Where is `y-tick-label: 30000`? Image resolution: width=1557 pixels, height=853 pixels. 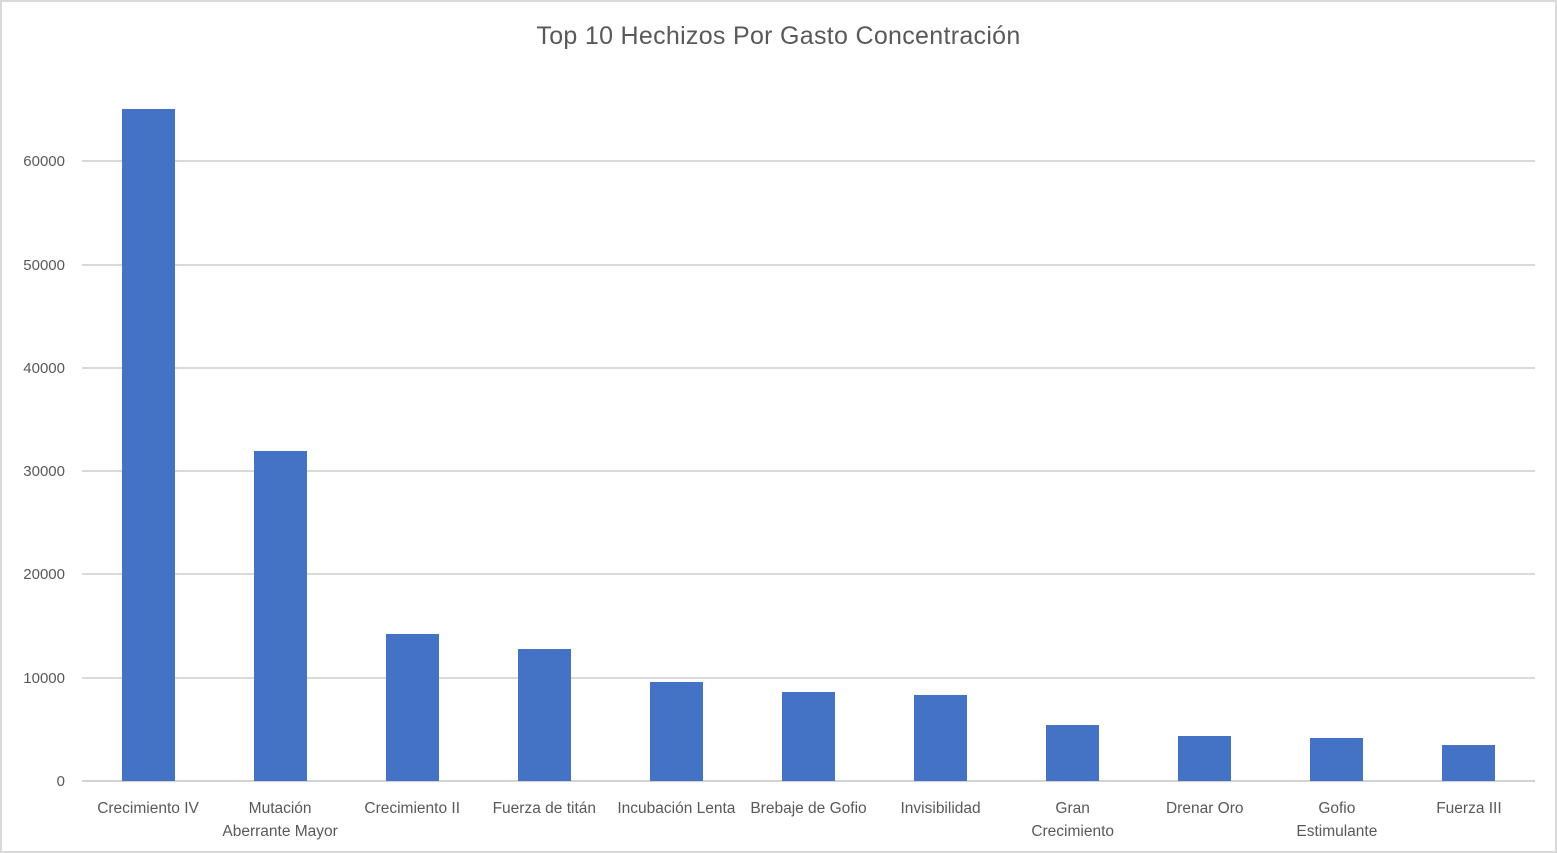
y-tick-label: 30000 is located at coordinates (44, 472).